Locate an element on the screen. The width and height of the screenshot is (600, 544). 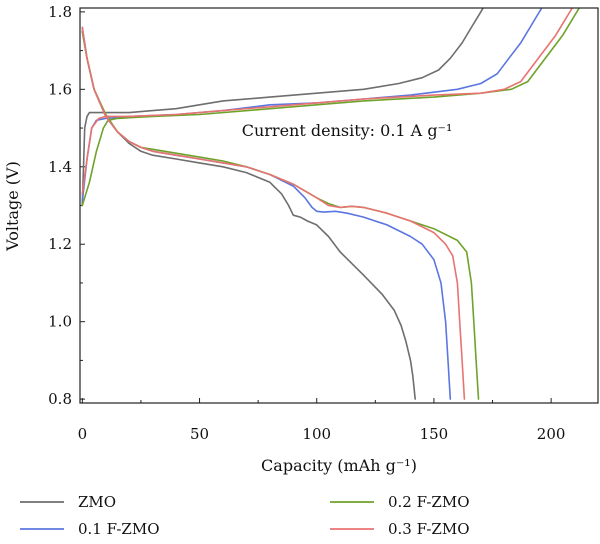
x-axis-label: Capacity (mAh g⁻¹) is located at coordinates (339, 465).